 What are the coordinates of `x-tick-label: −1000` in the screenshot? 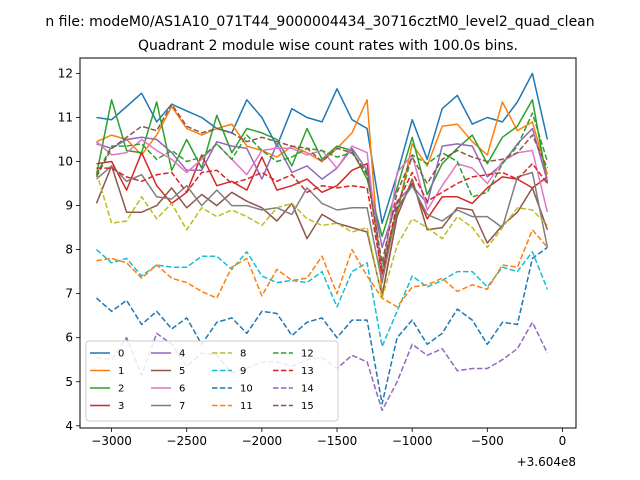 It's located at (412, 441).